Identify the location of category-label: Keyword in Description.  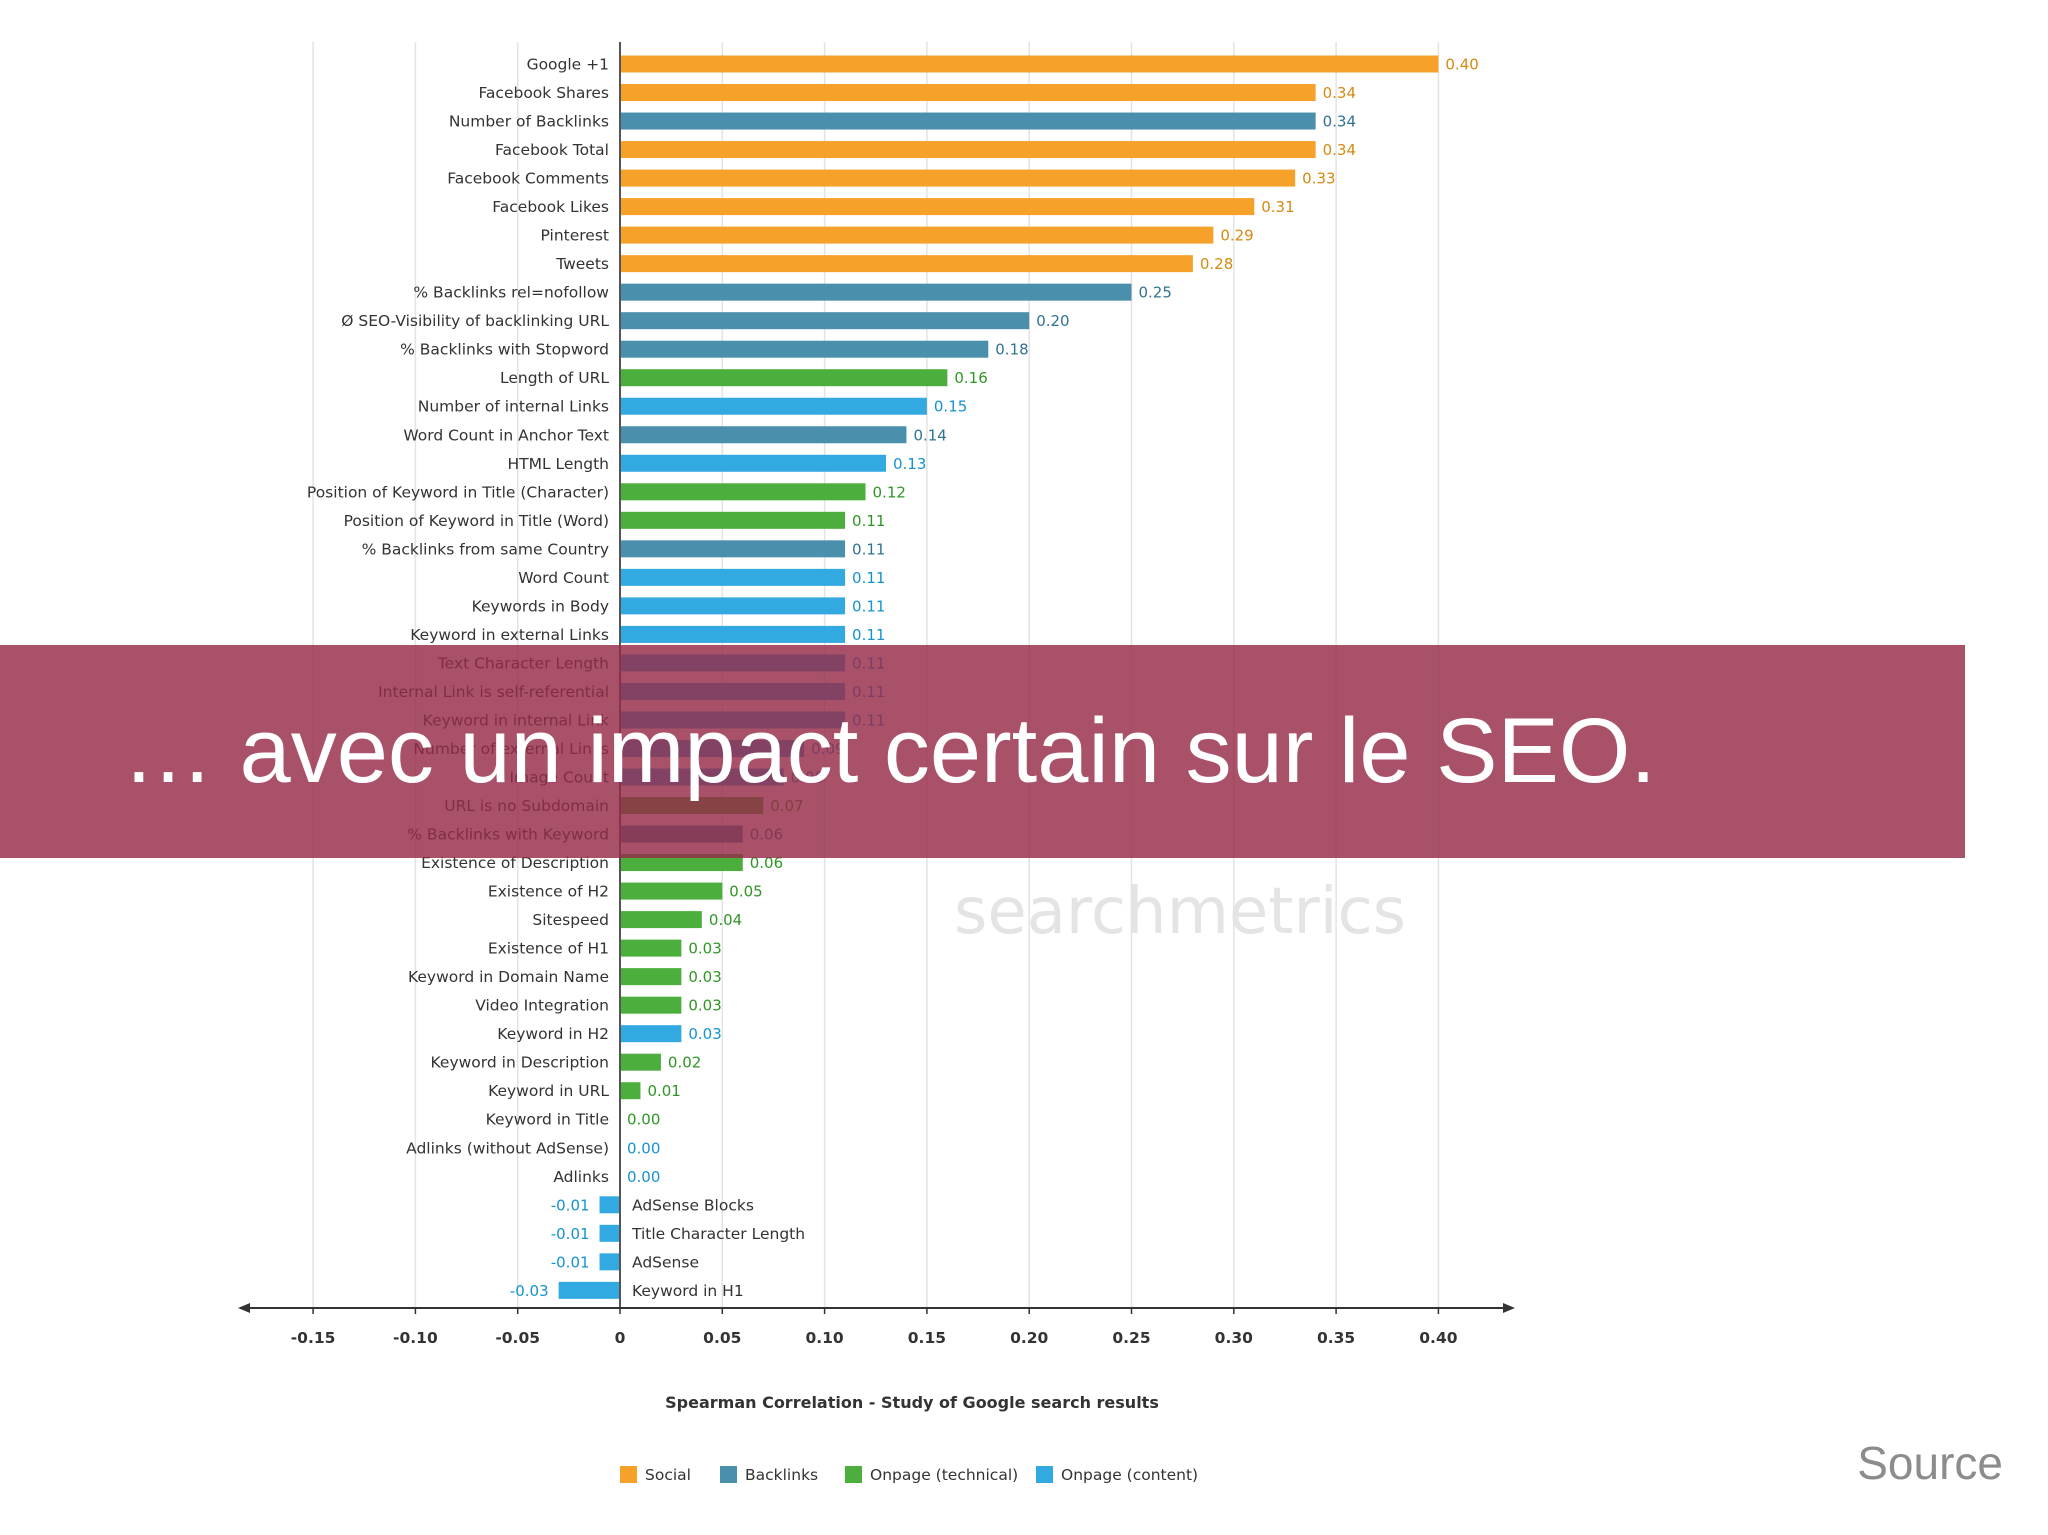
(520, 1063).